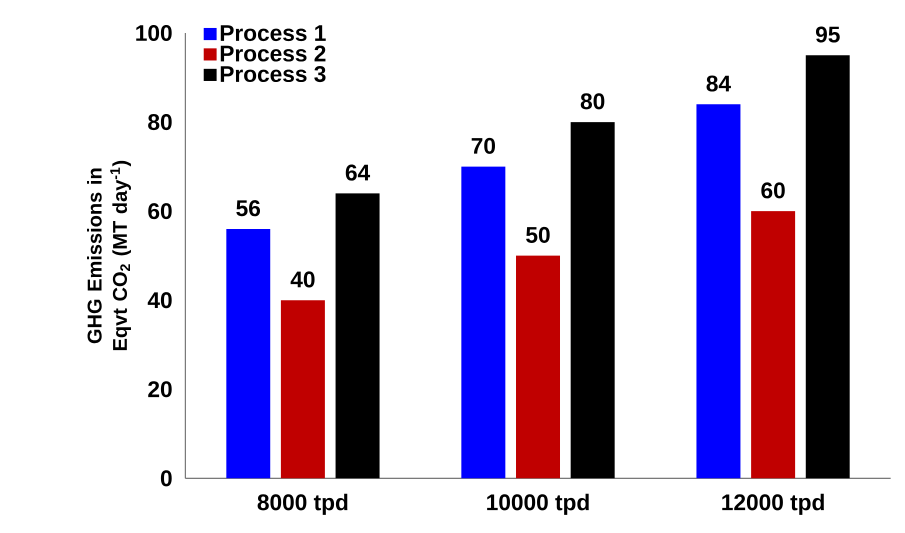  Describe the element at coordinates (160, 211) in the screenshot. I see `y-tick-label: 60` at that location.